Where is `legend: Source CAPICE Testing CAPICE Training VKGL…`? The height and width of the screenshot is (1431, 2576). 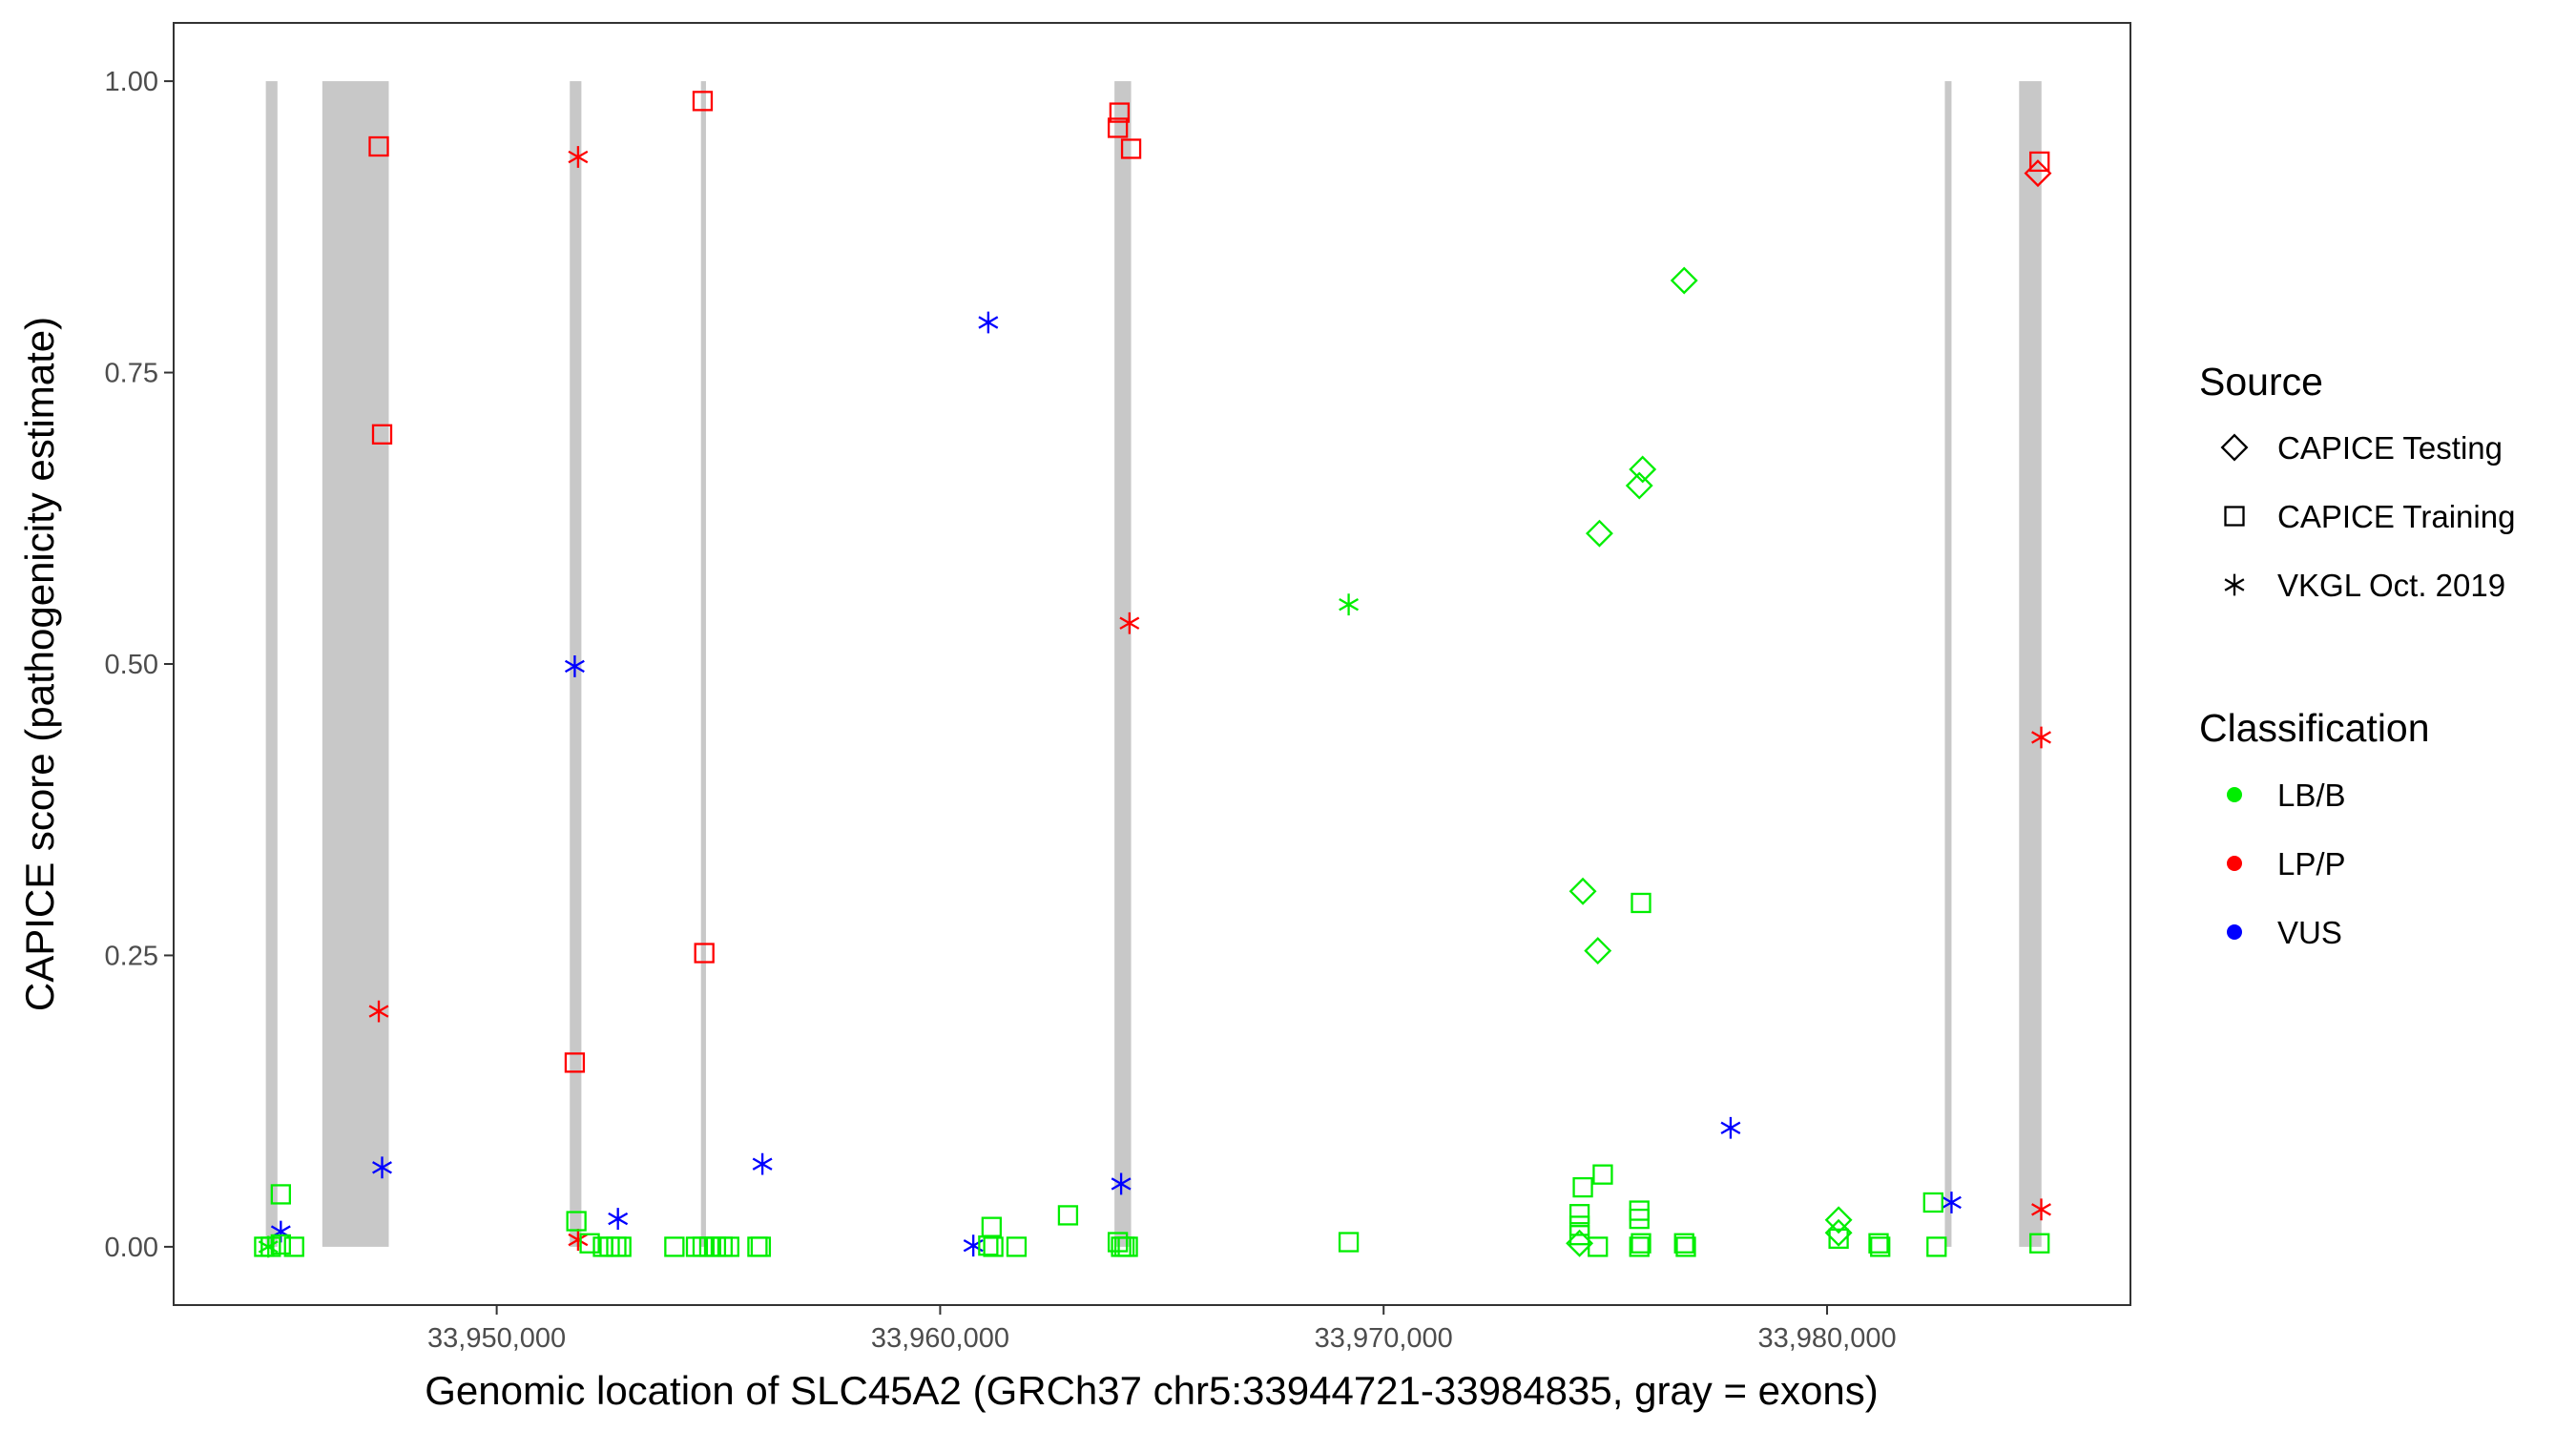 legend: Source CAPICE Testing CAPICE Training VKGL… is located at coordinates (2357, 655).